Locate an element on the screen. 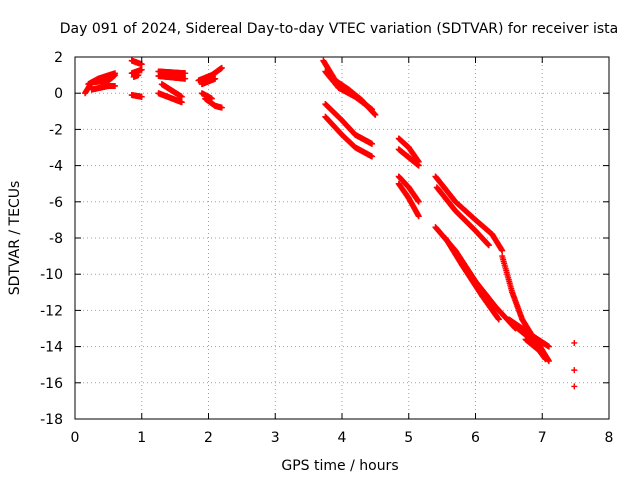  y-tick-label: -4 is located at coordinates (56, 167).